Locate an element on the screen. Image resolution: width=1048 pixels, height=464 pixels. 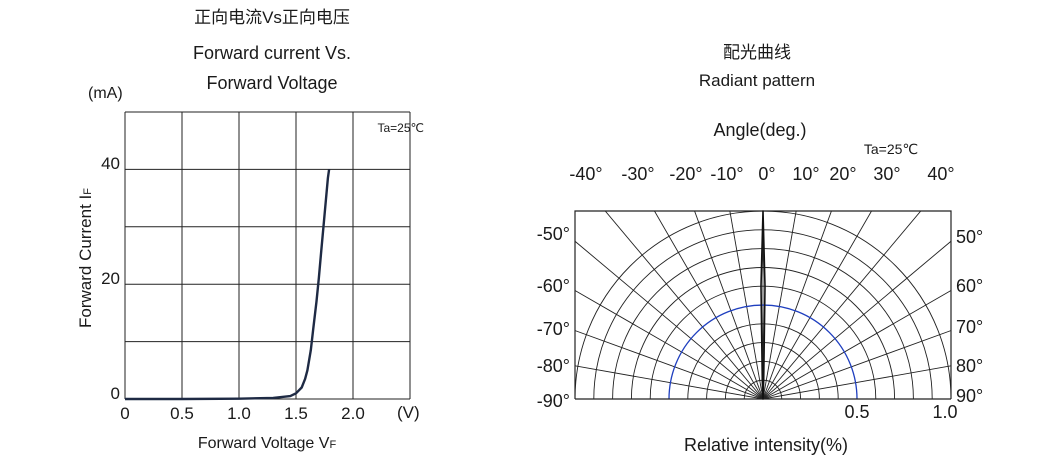
iv-x-tick: 0 is located at coordinates (125, 413).